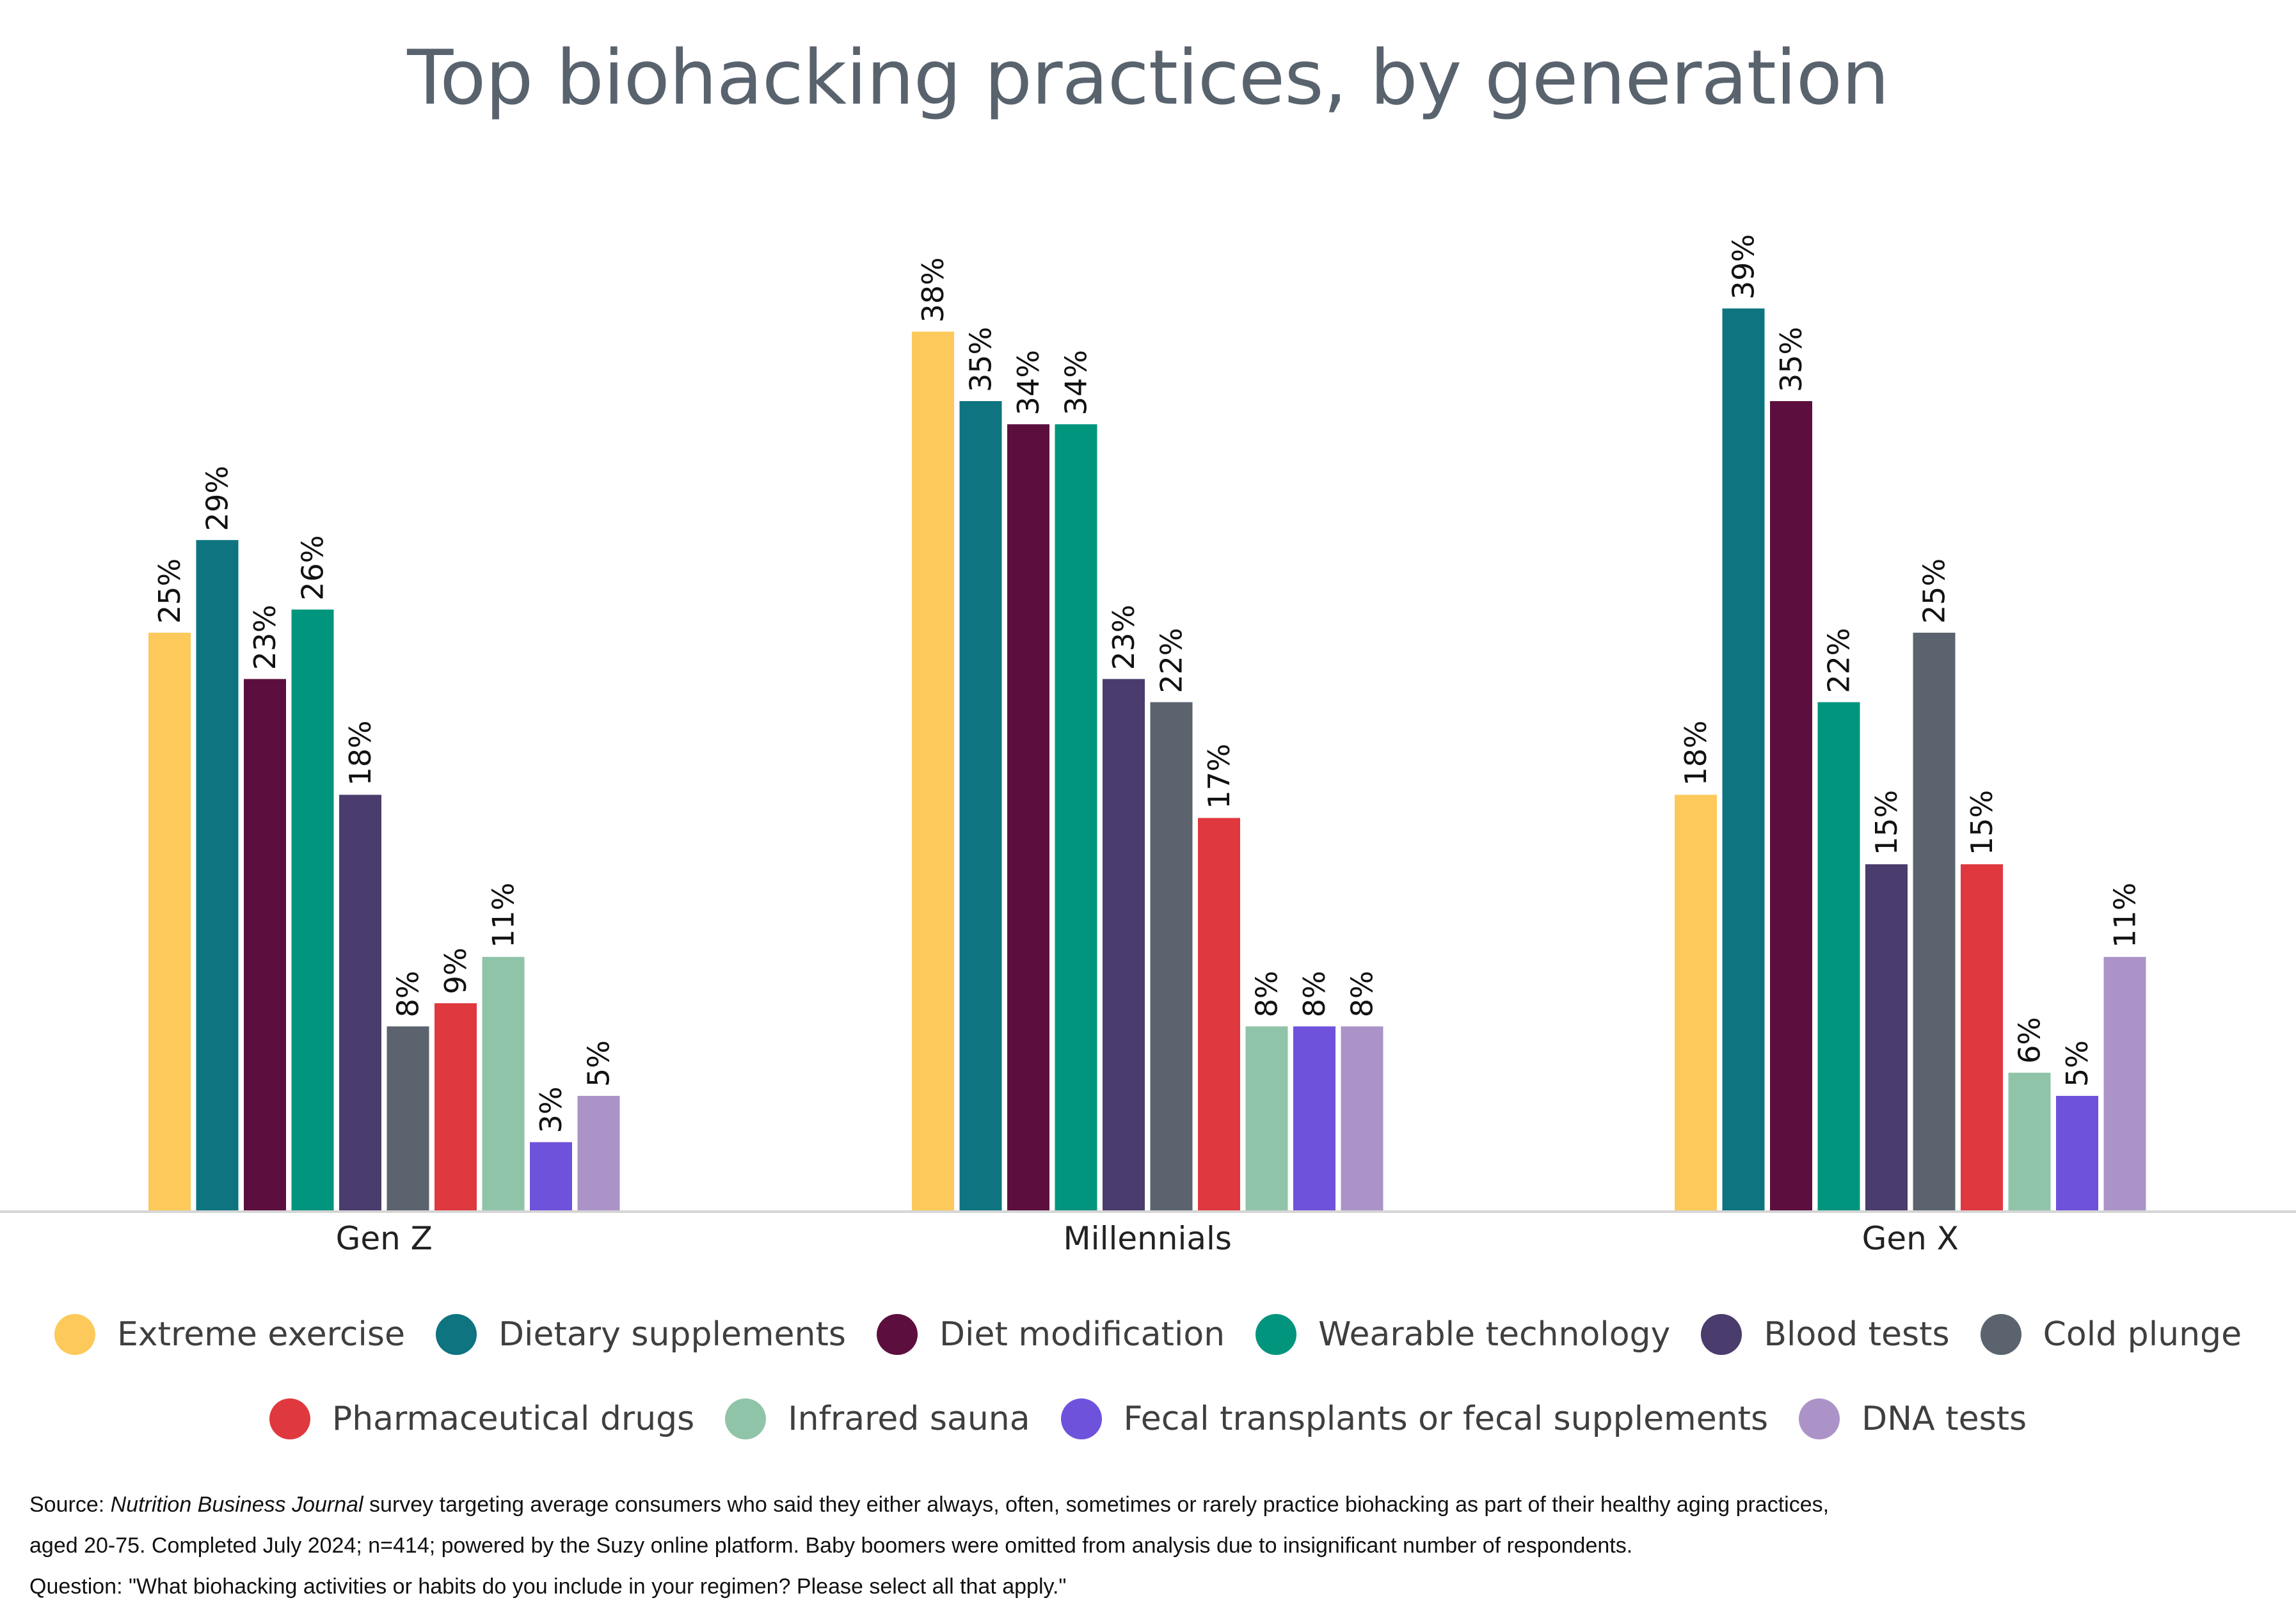 The image size is (2296, 1607). Describe the element at coordinates (217, 876) in the screenshot. I see `bar-dietary-supplements-gen-z` at that location.